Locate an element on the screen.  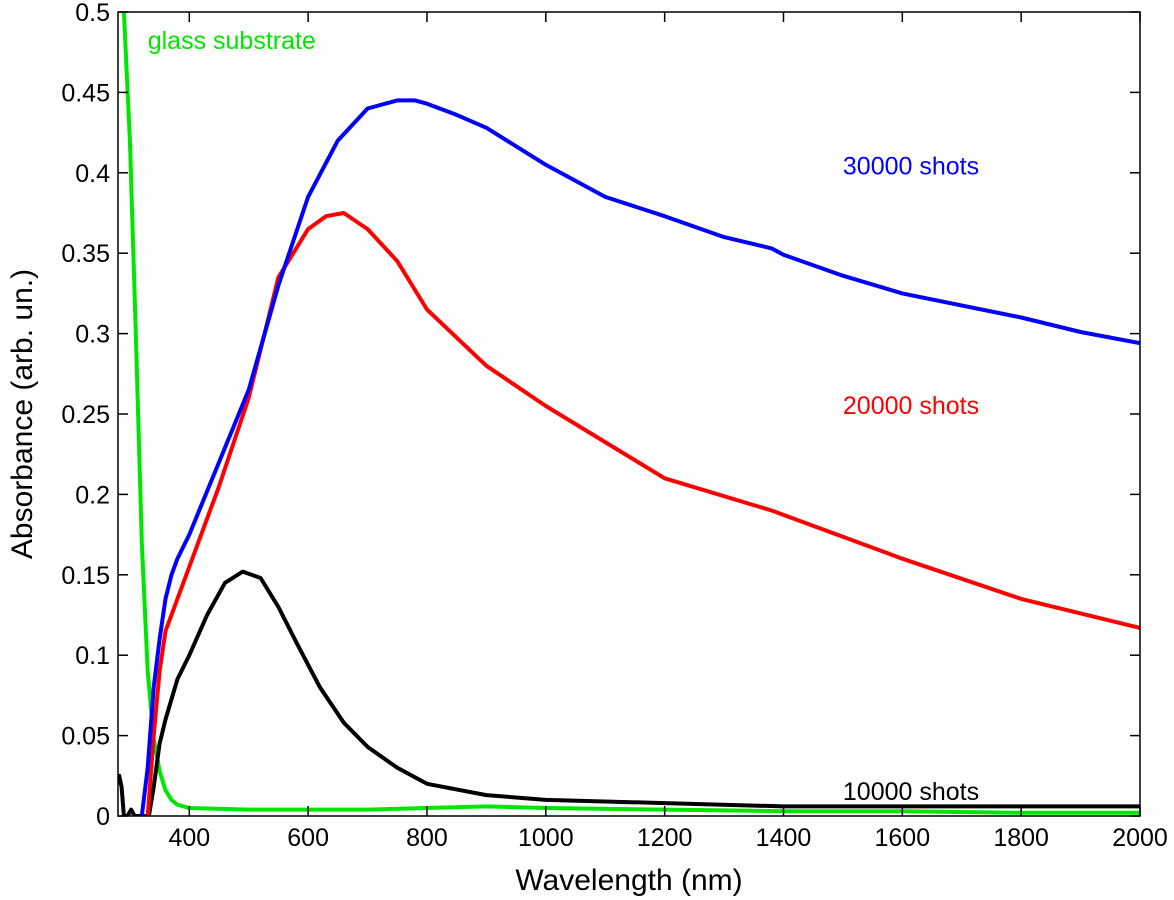
x-tick-label: 1000 is located at coordinates (546, 838).